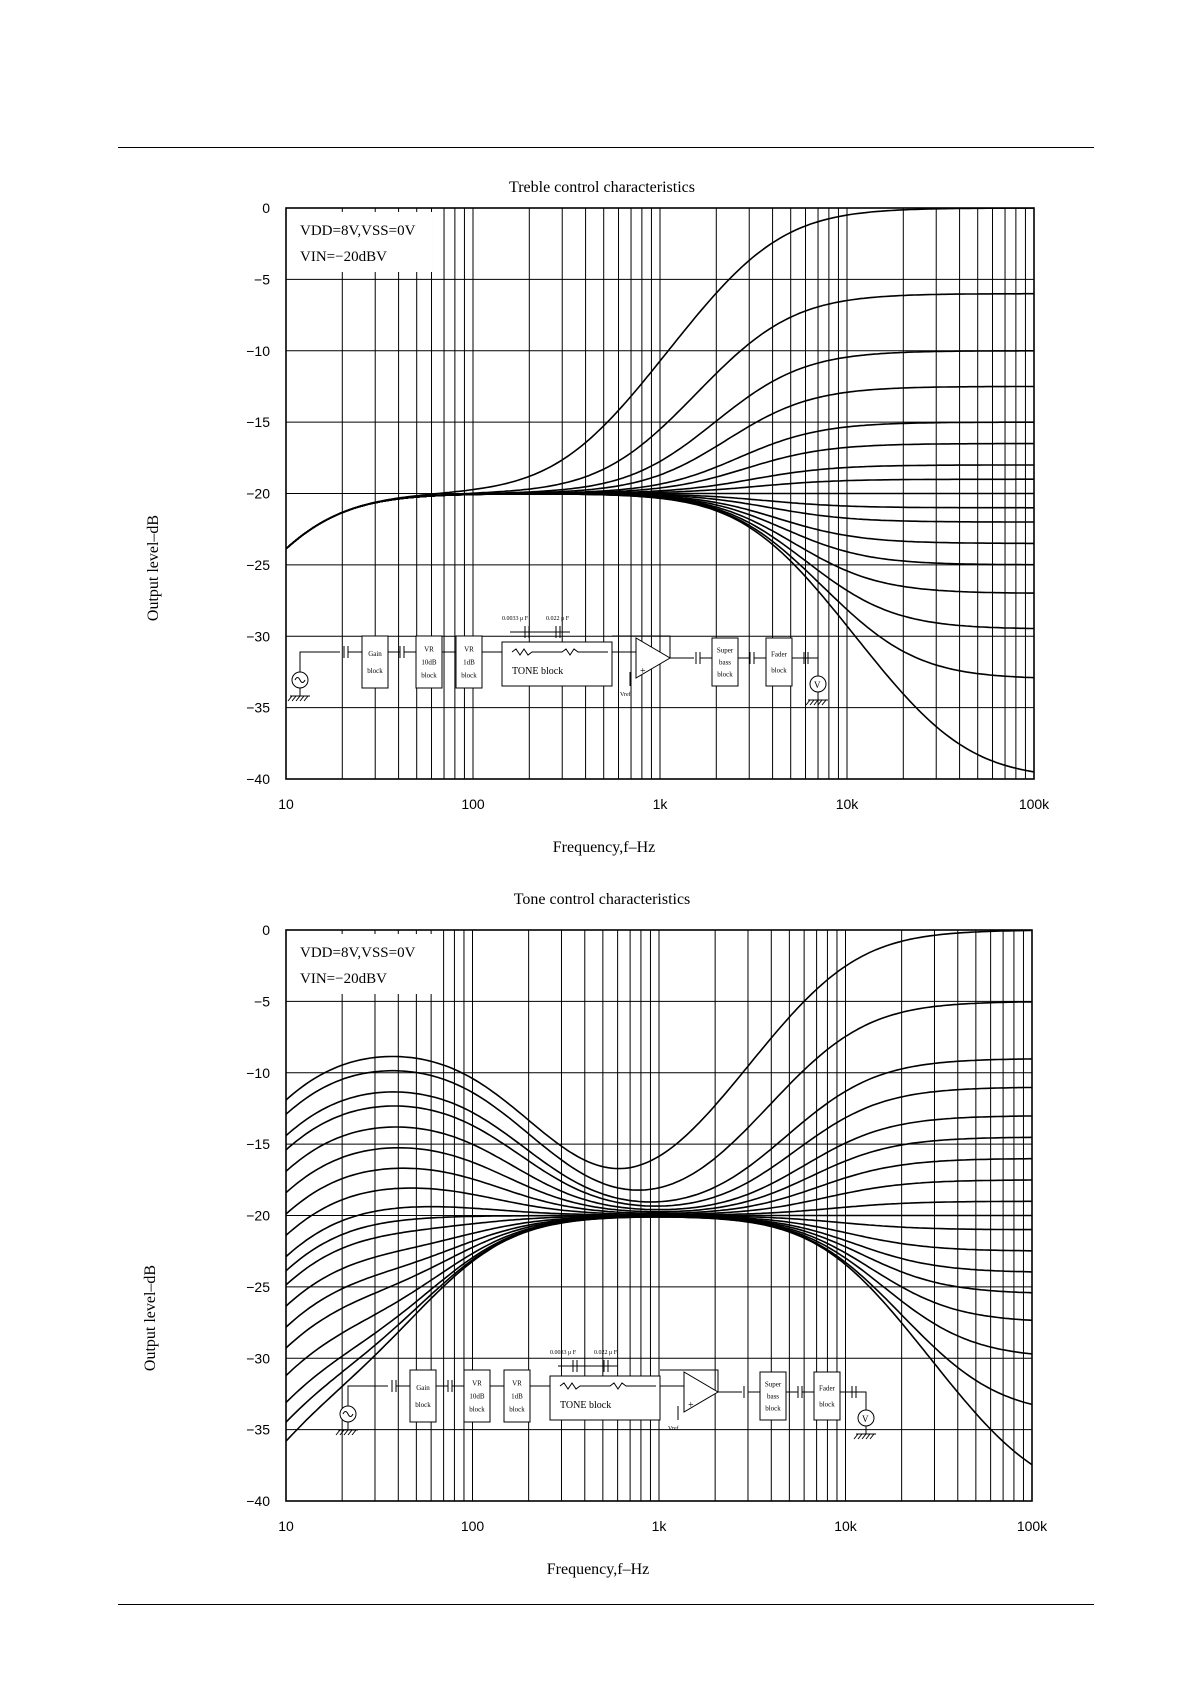 The height and width of the screenshot is (1683, 1191). What do you see at coordinates (358, 231) in the screenshot?
I see `treble-cond-supply: VDD=8V,VSS=0V` at bounding box center [358, 231].